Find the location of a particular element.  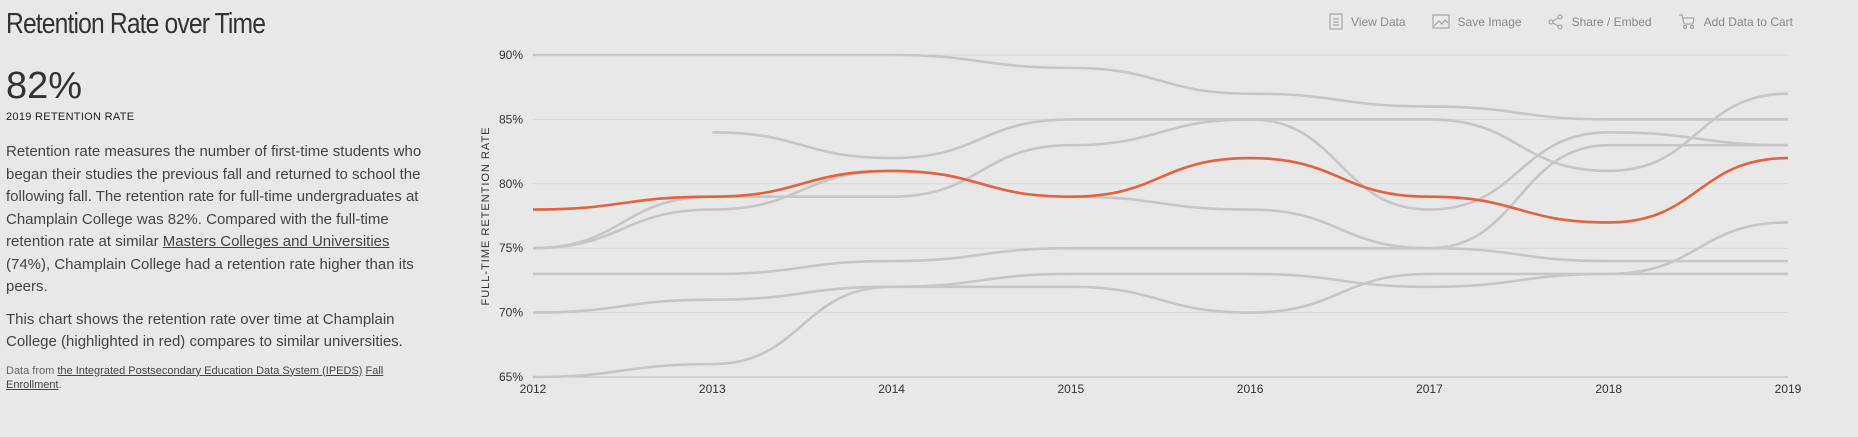

headline-value: 82% is located at coordinates (44, 86).